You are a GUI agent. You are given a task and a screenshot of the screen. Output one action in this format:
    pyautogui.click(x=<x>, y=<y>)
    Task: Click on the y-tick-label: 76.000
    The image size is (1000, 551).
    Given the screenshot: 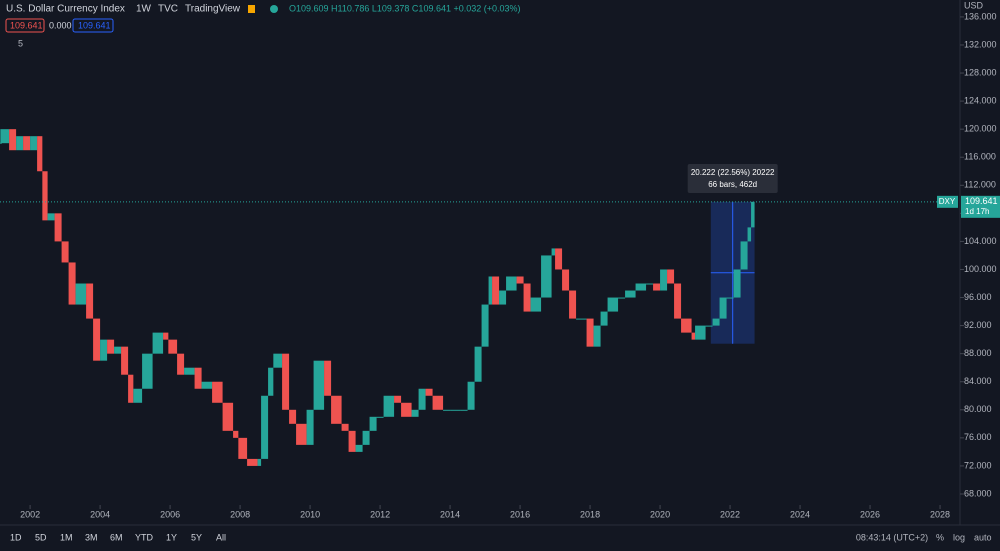 What is the action you would take?
    pyautogui.click(x=978, y=437)
    